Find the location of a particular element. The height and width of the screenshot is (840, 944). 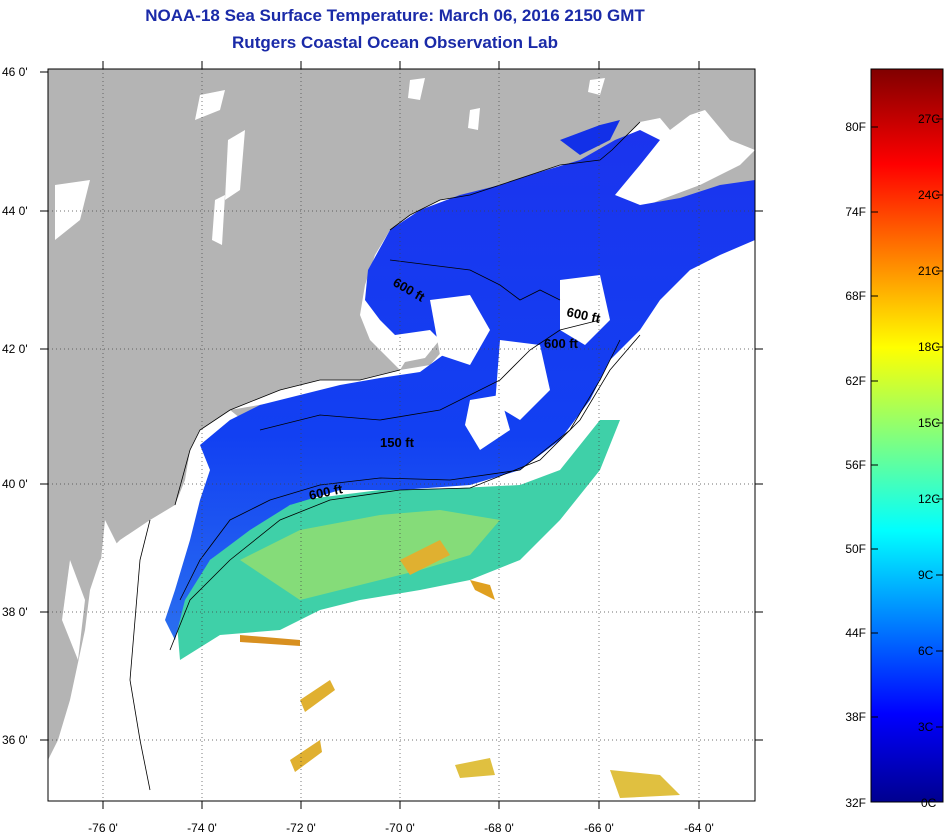

lat-label: 36 0' is located at coordinates (15, 740).